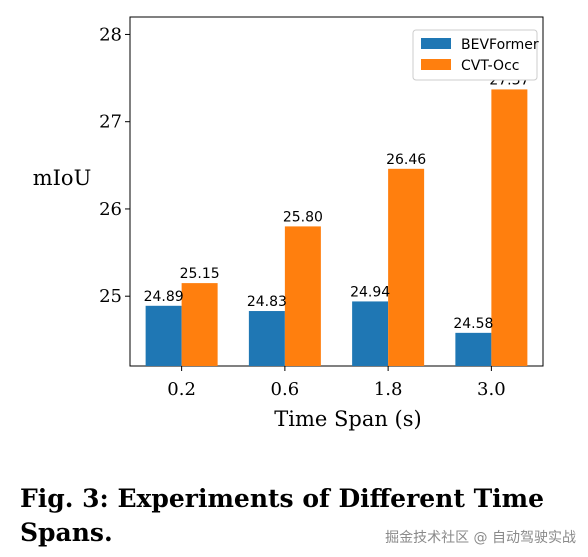  What do you see at coordinates (110, 34) in the screenshot?
I see `y-tick-label: 28` at bounding box center [110, 34].